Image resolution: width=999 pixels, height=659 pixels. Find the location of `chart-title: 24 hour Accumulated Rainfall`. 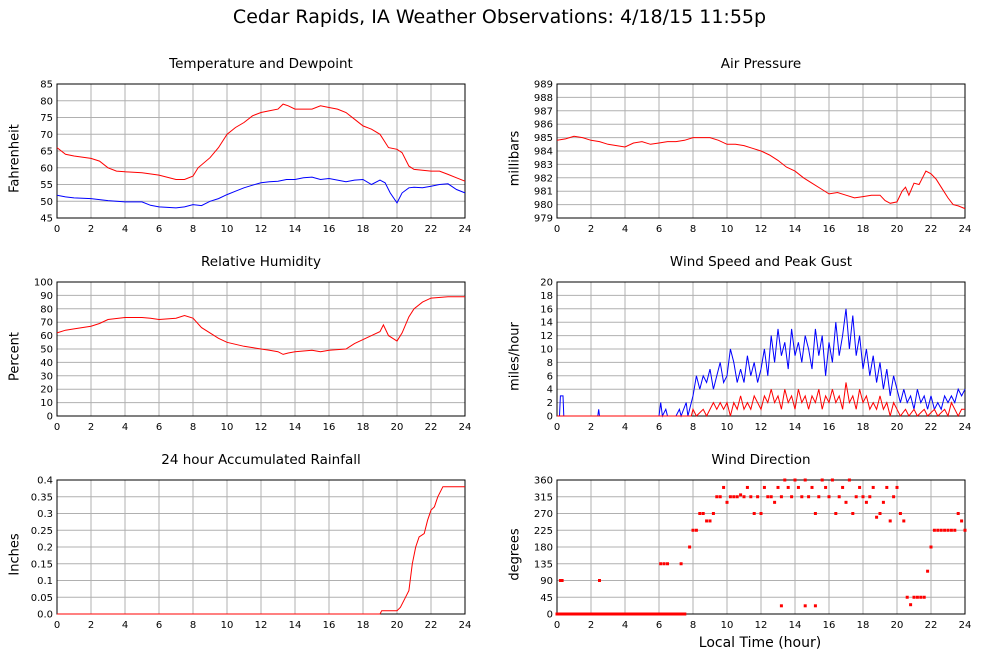

chart-title: 24 hour Accumulated Rainfall is located at coordinates (261, 460).